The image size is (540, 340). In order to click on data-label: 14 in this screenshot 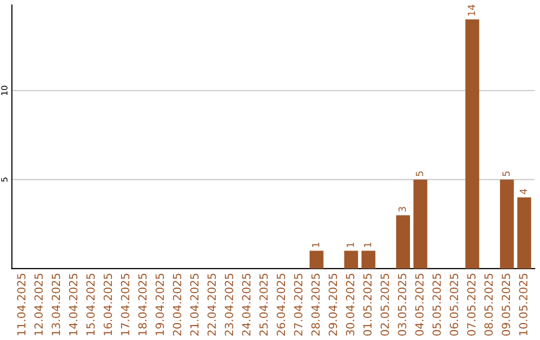, I will do `click(471, 10)`.